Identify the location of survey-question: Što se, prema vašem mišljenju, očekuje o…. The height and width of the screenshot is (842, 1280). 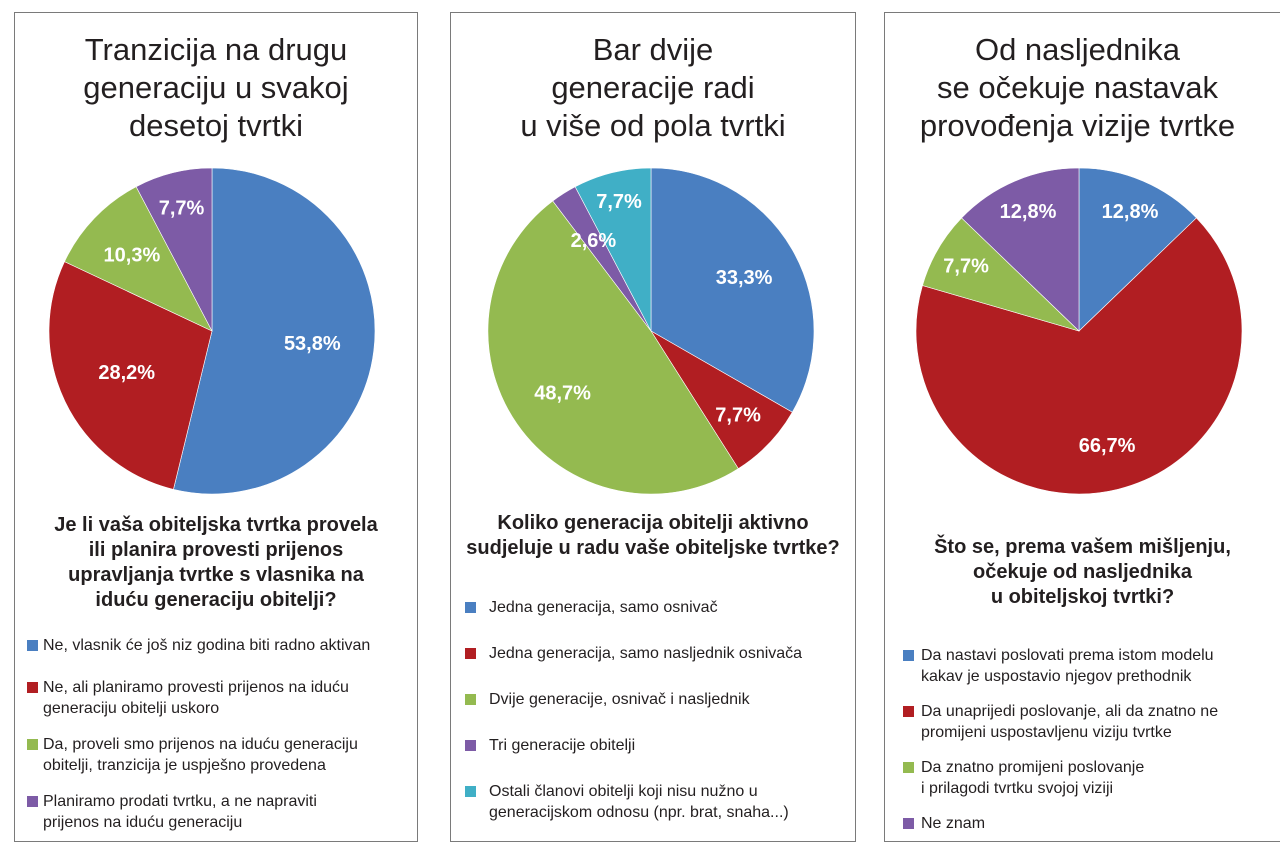
(1082, 572).